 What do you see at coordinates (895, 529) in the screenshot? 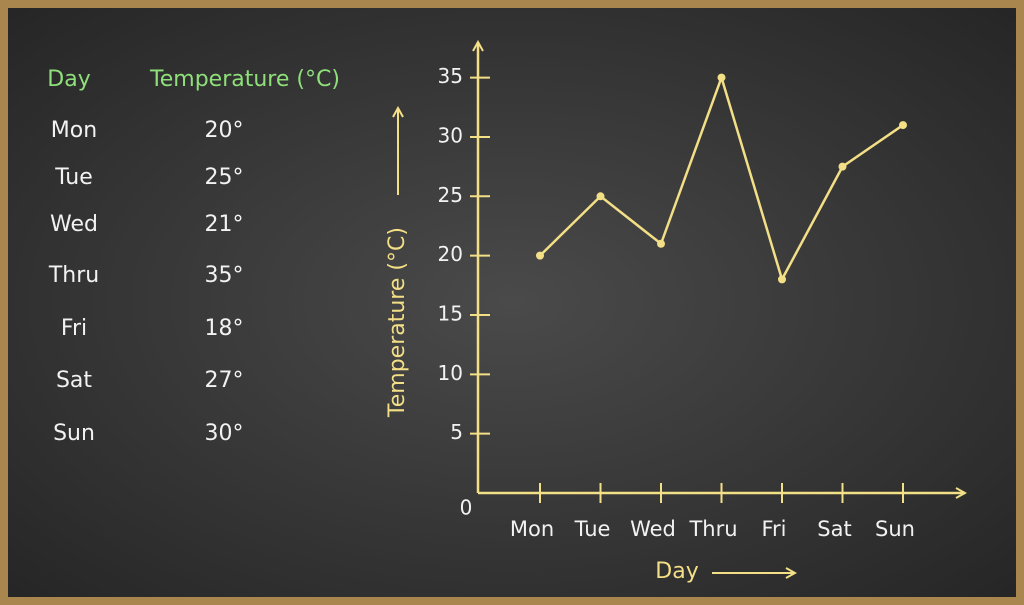
I see `x-tick-label: Sun` at bounding box center [895, 529].